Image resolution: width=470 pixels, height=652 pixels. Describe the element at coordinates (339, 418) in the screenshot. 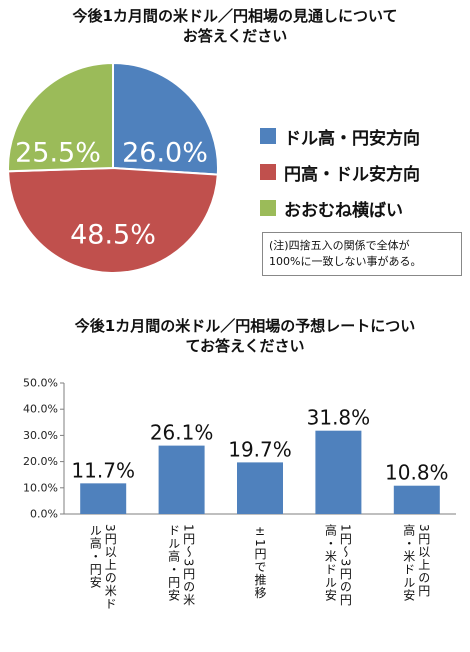

I see `bar-data-label: 31.8%` at that location.